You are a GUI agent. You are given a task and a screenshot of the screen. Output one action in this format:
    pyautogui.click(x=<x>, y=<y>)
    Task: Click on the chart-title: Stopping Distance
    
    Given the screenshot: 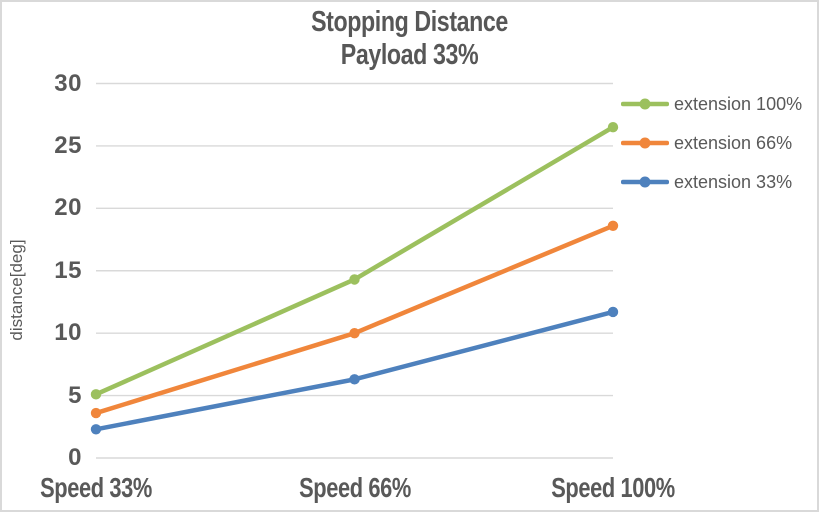 What is the action you would take?
    pyautogui.click(x=409, y=22)
    